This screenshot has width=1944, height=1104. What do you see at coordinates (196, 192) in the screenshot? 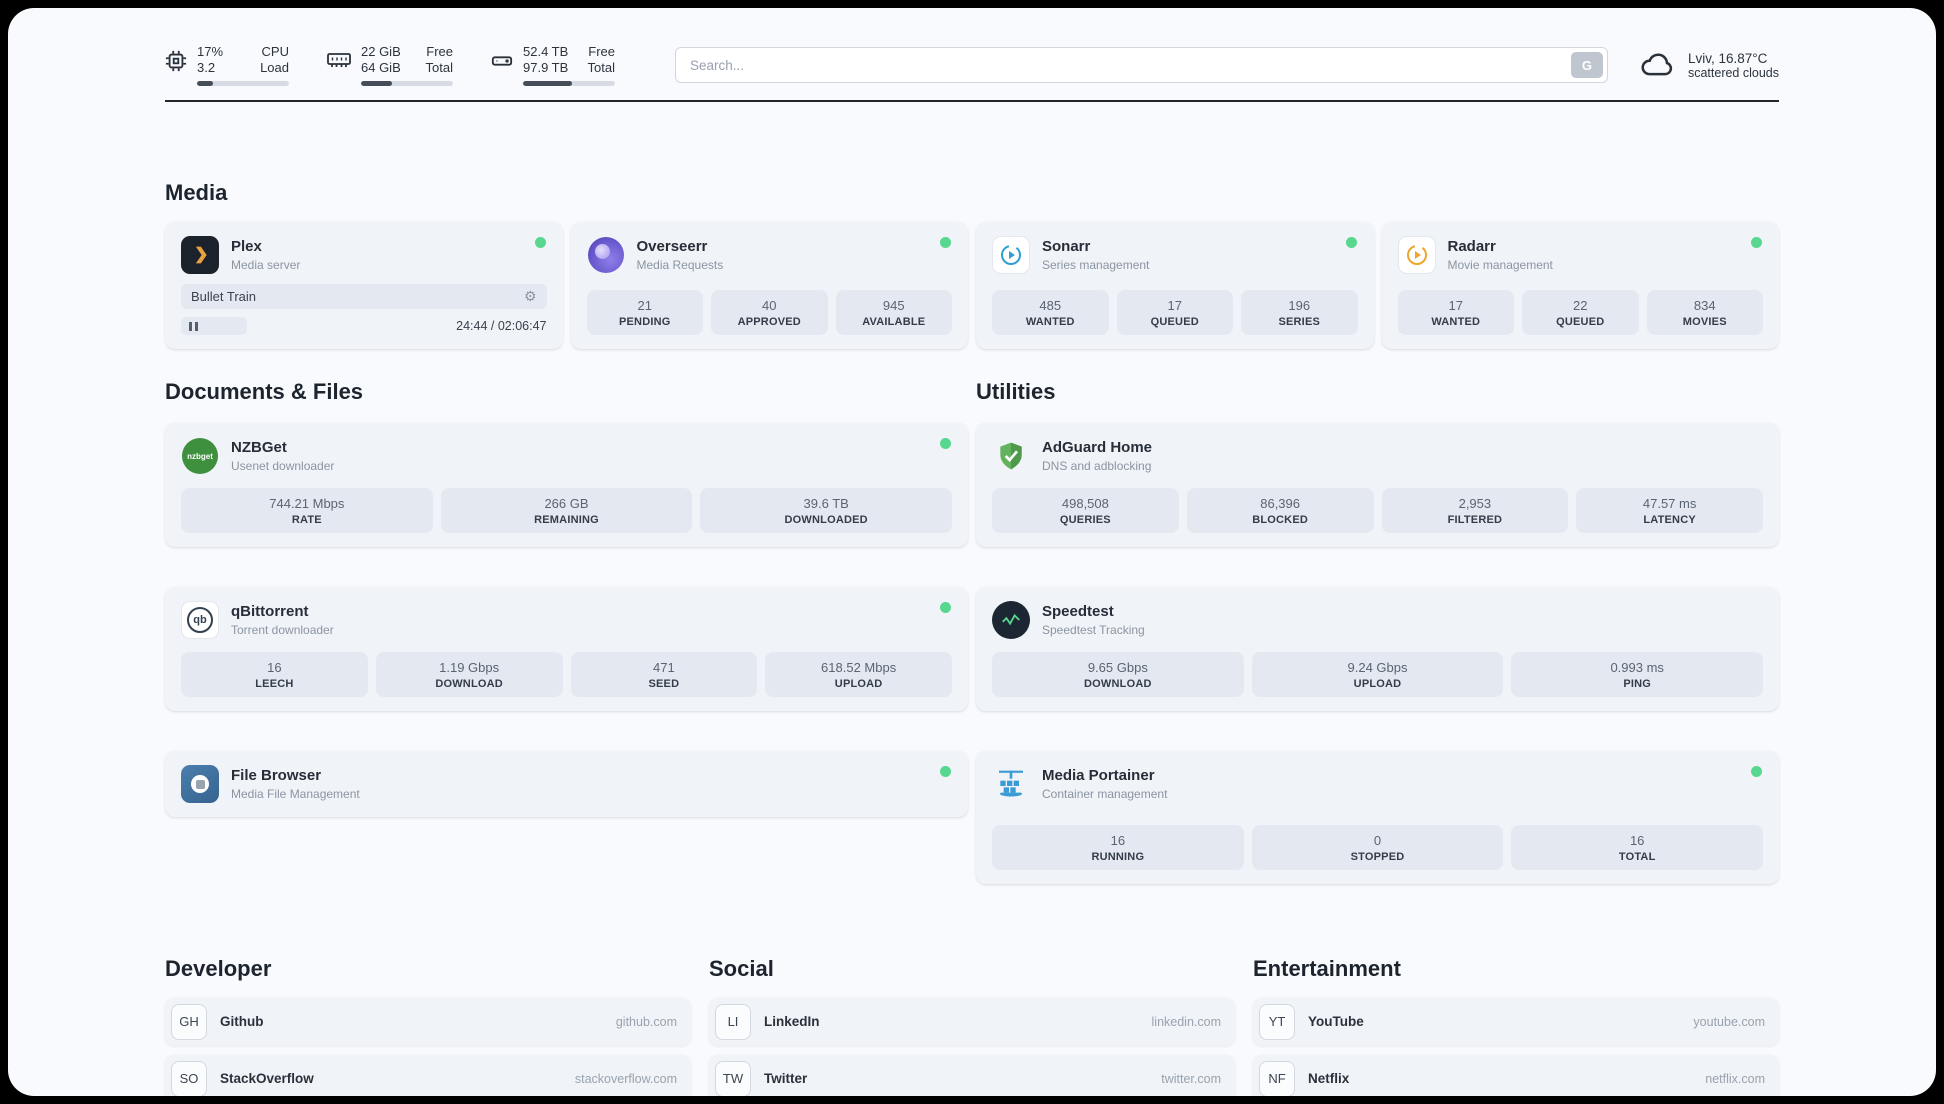
I see `section-title-media: Media` at bounding box center [196, 192].